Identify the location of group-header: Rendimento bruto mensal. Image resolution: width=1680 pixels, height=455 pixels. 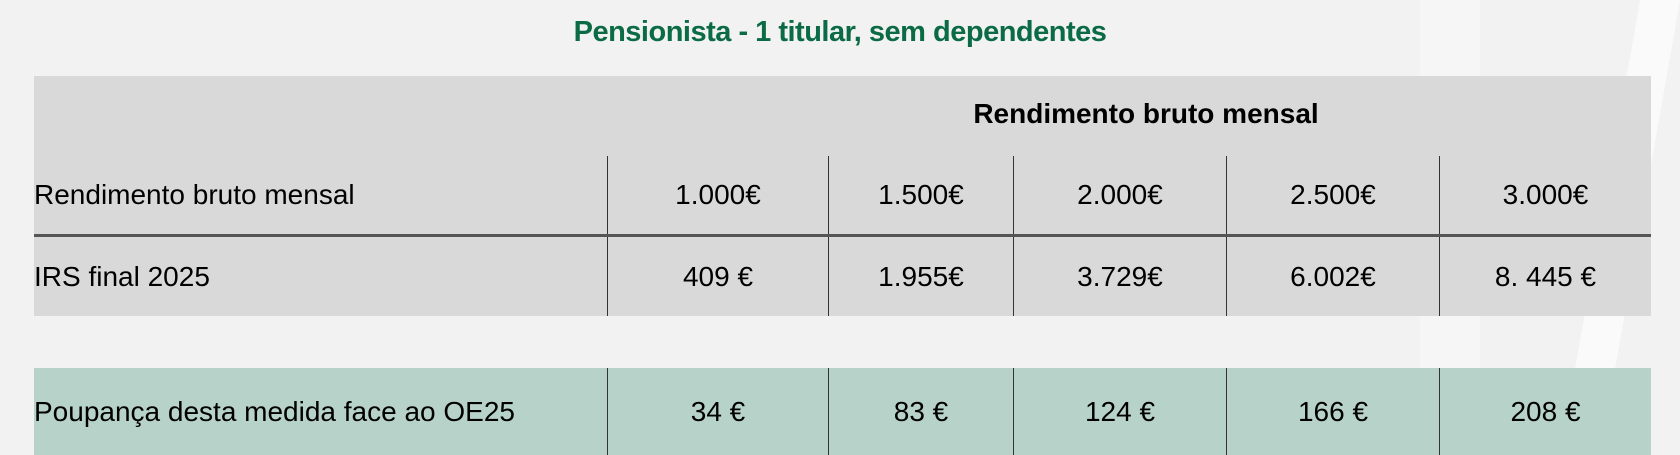
(1146, 113).